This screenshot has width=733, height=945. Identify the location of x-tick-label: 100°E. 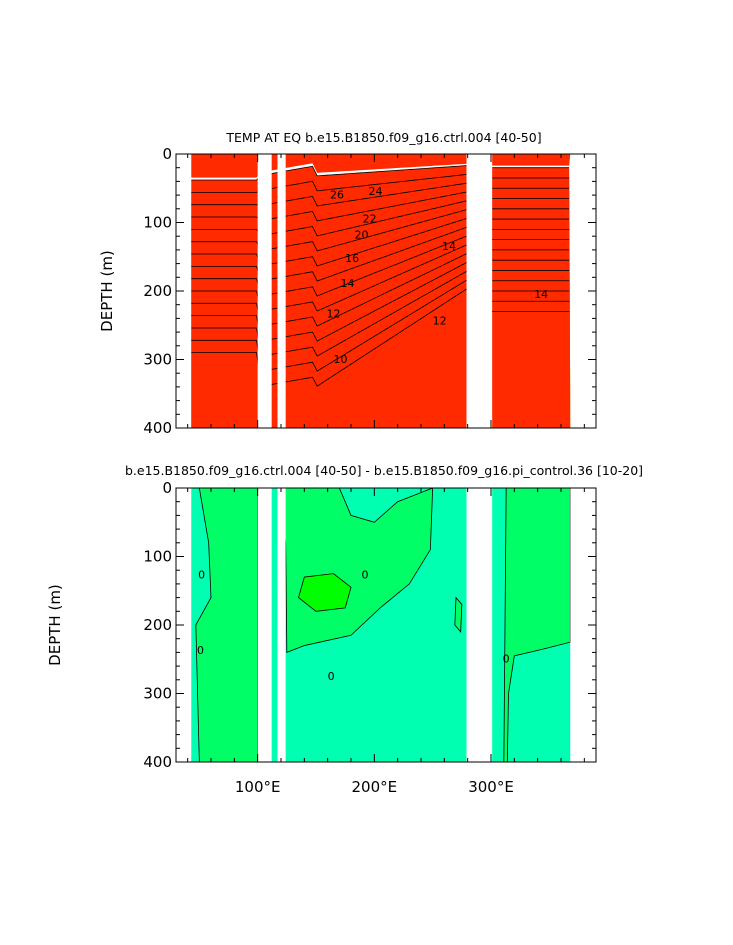
(258, 787).